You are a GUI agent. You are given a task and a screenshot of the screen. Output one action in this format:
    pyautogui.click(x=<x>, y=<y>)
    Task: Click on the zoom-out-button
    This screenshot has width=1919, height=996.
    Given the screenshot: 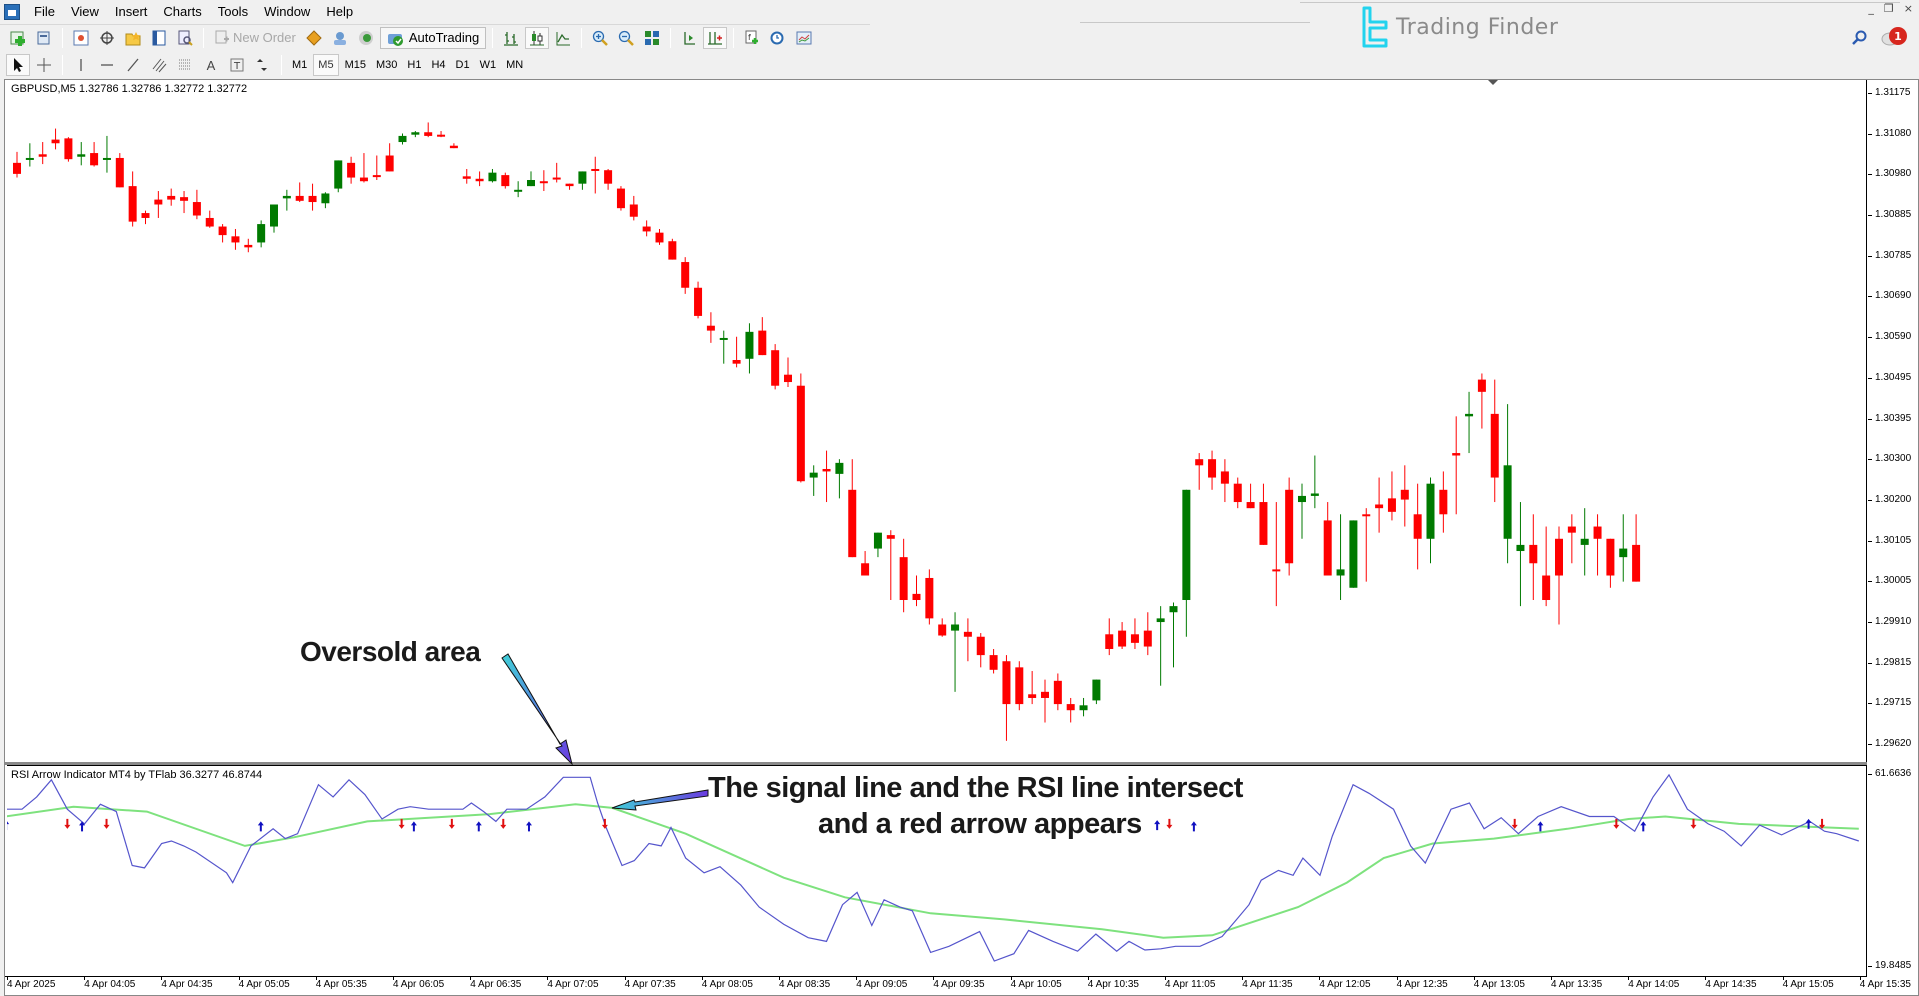 What is the action you would take?
    pyautogui.click(x=626, y=38)
    